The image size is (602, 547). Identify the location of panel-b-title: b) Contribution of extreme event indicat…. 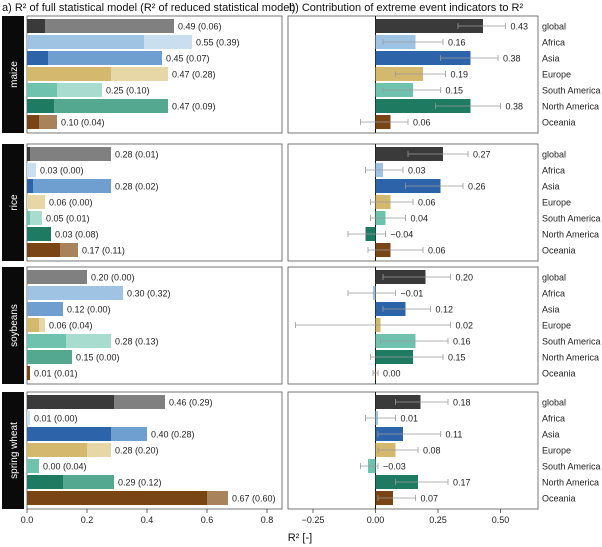
(406, 8).